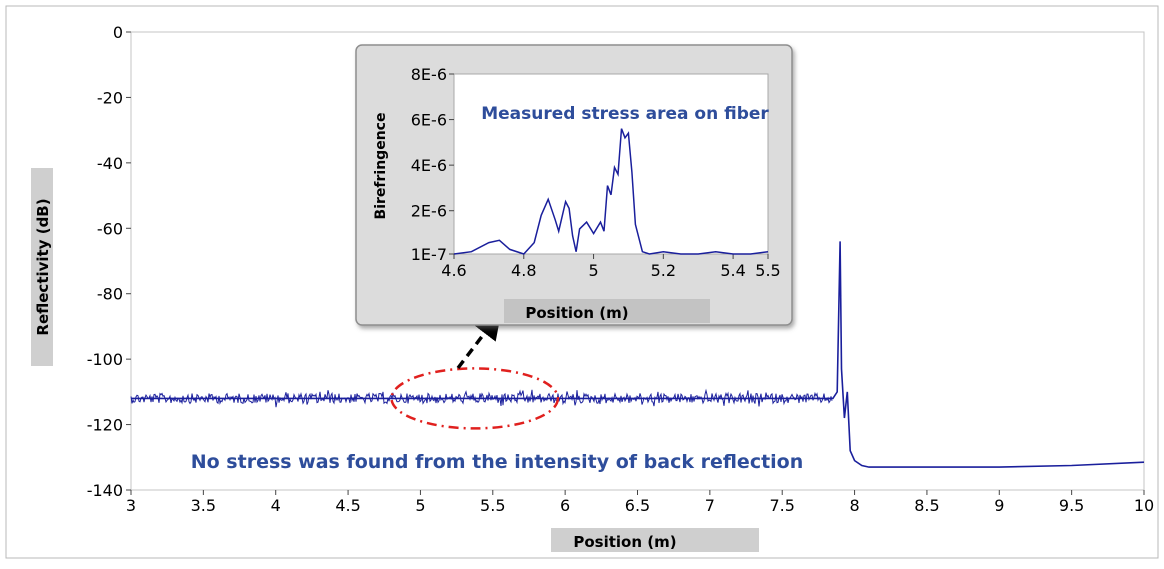  Describe the element at coordinates (565, 505) in the screenshot. I see `main-xtick-label: 6` at that location.